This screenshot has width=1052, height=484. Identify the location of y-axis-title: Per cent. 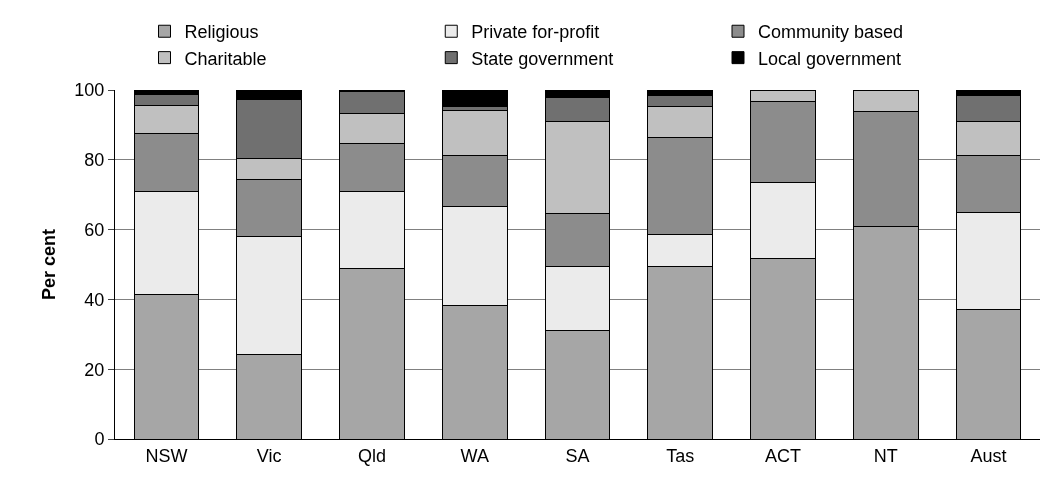
(48, 264).